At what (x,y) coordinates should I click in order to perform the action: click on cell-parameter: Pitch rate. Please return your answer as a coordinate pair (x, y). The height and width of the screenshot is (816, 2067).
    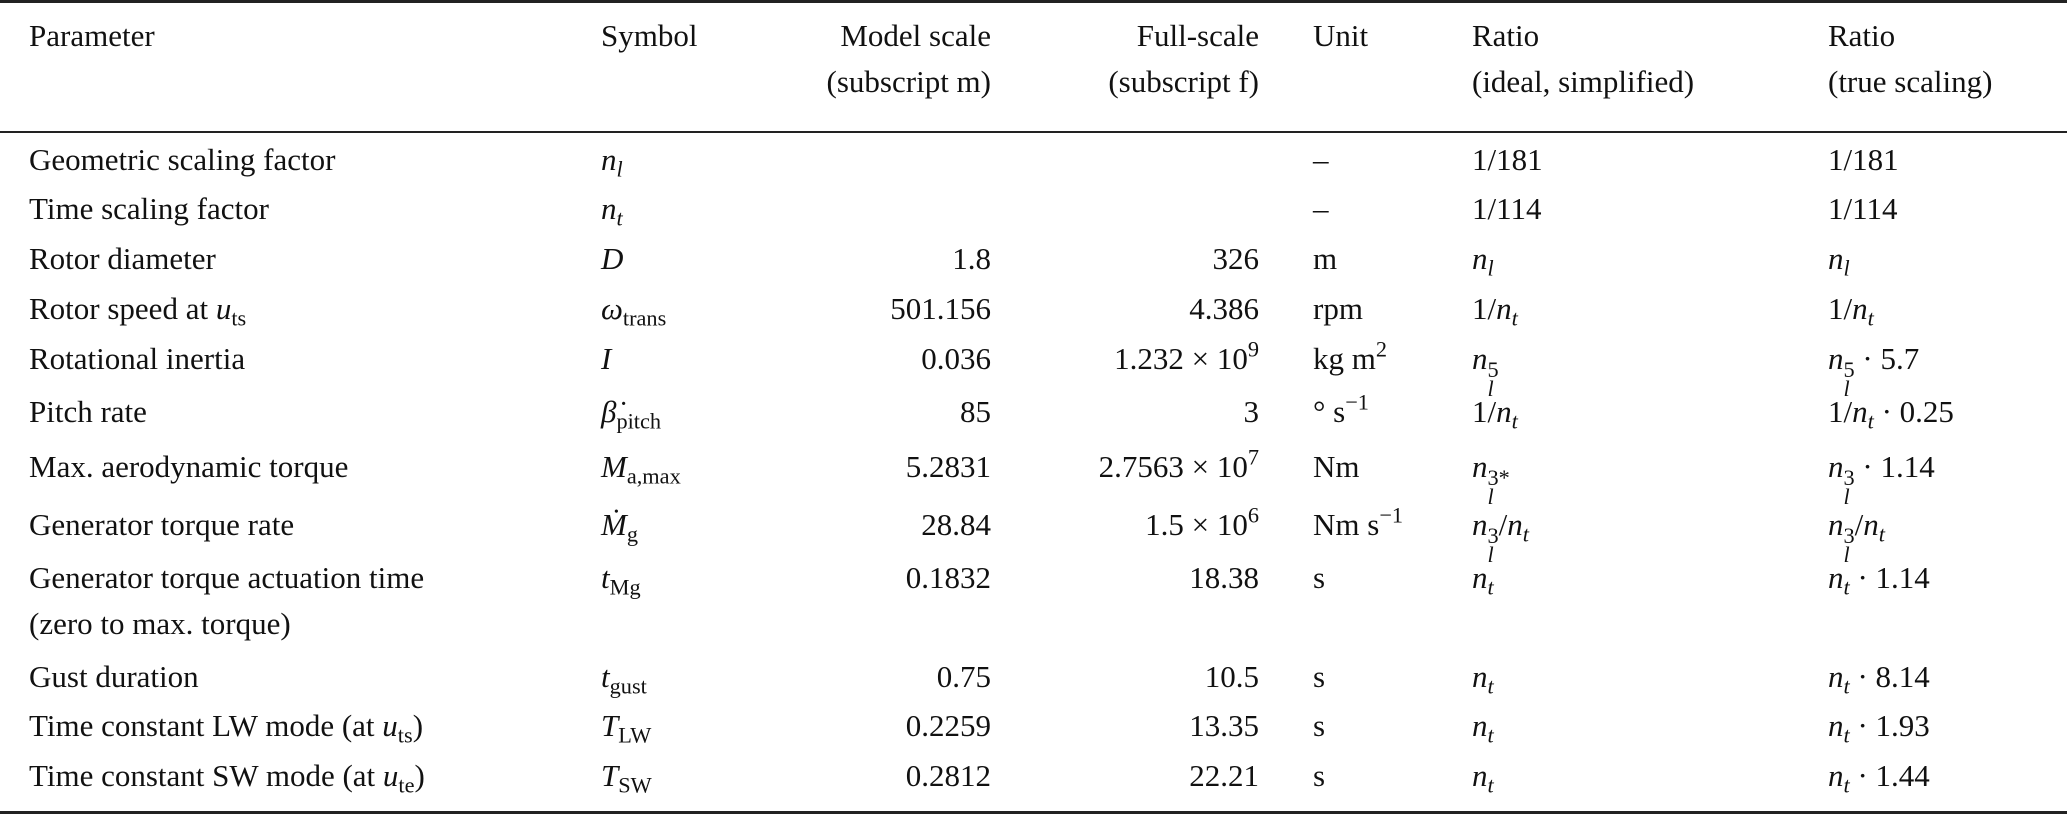
    Looking at the image, I should click on (88, 411).